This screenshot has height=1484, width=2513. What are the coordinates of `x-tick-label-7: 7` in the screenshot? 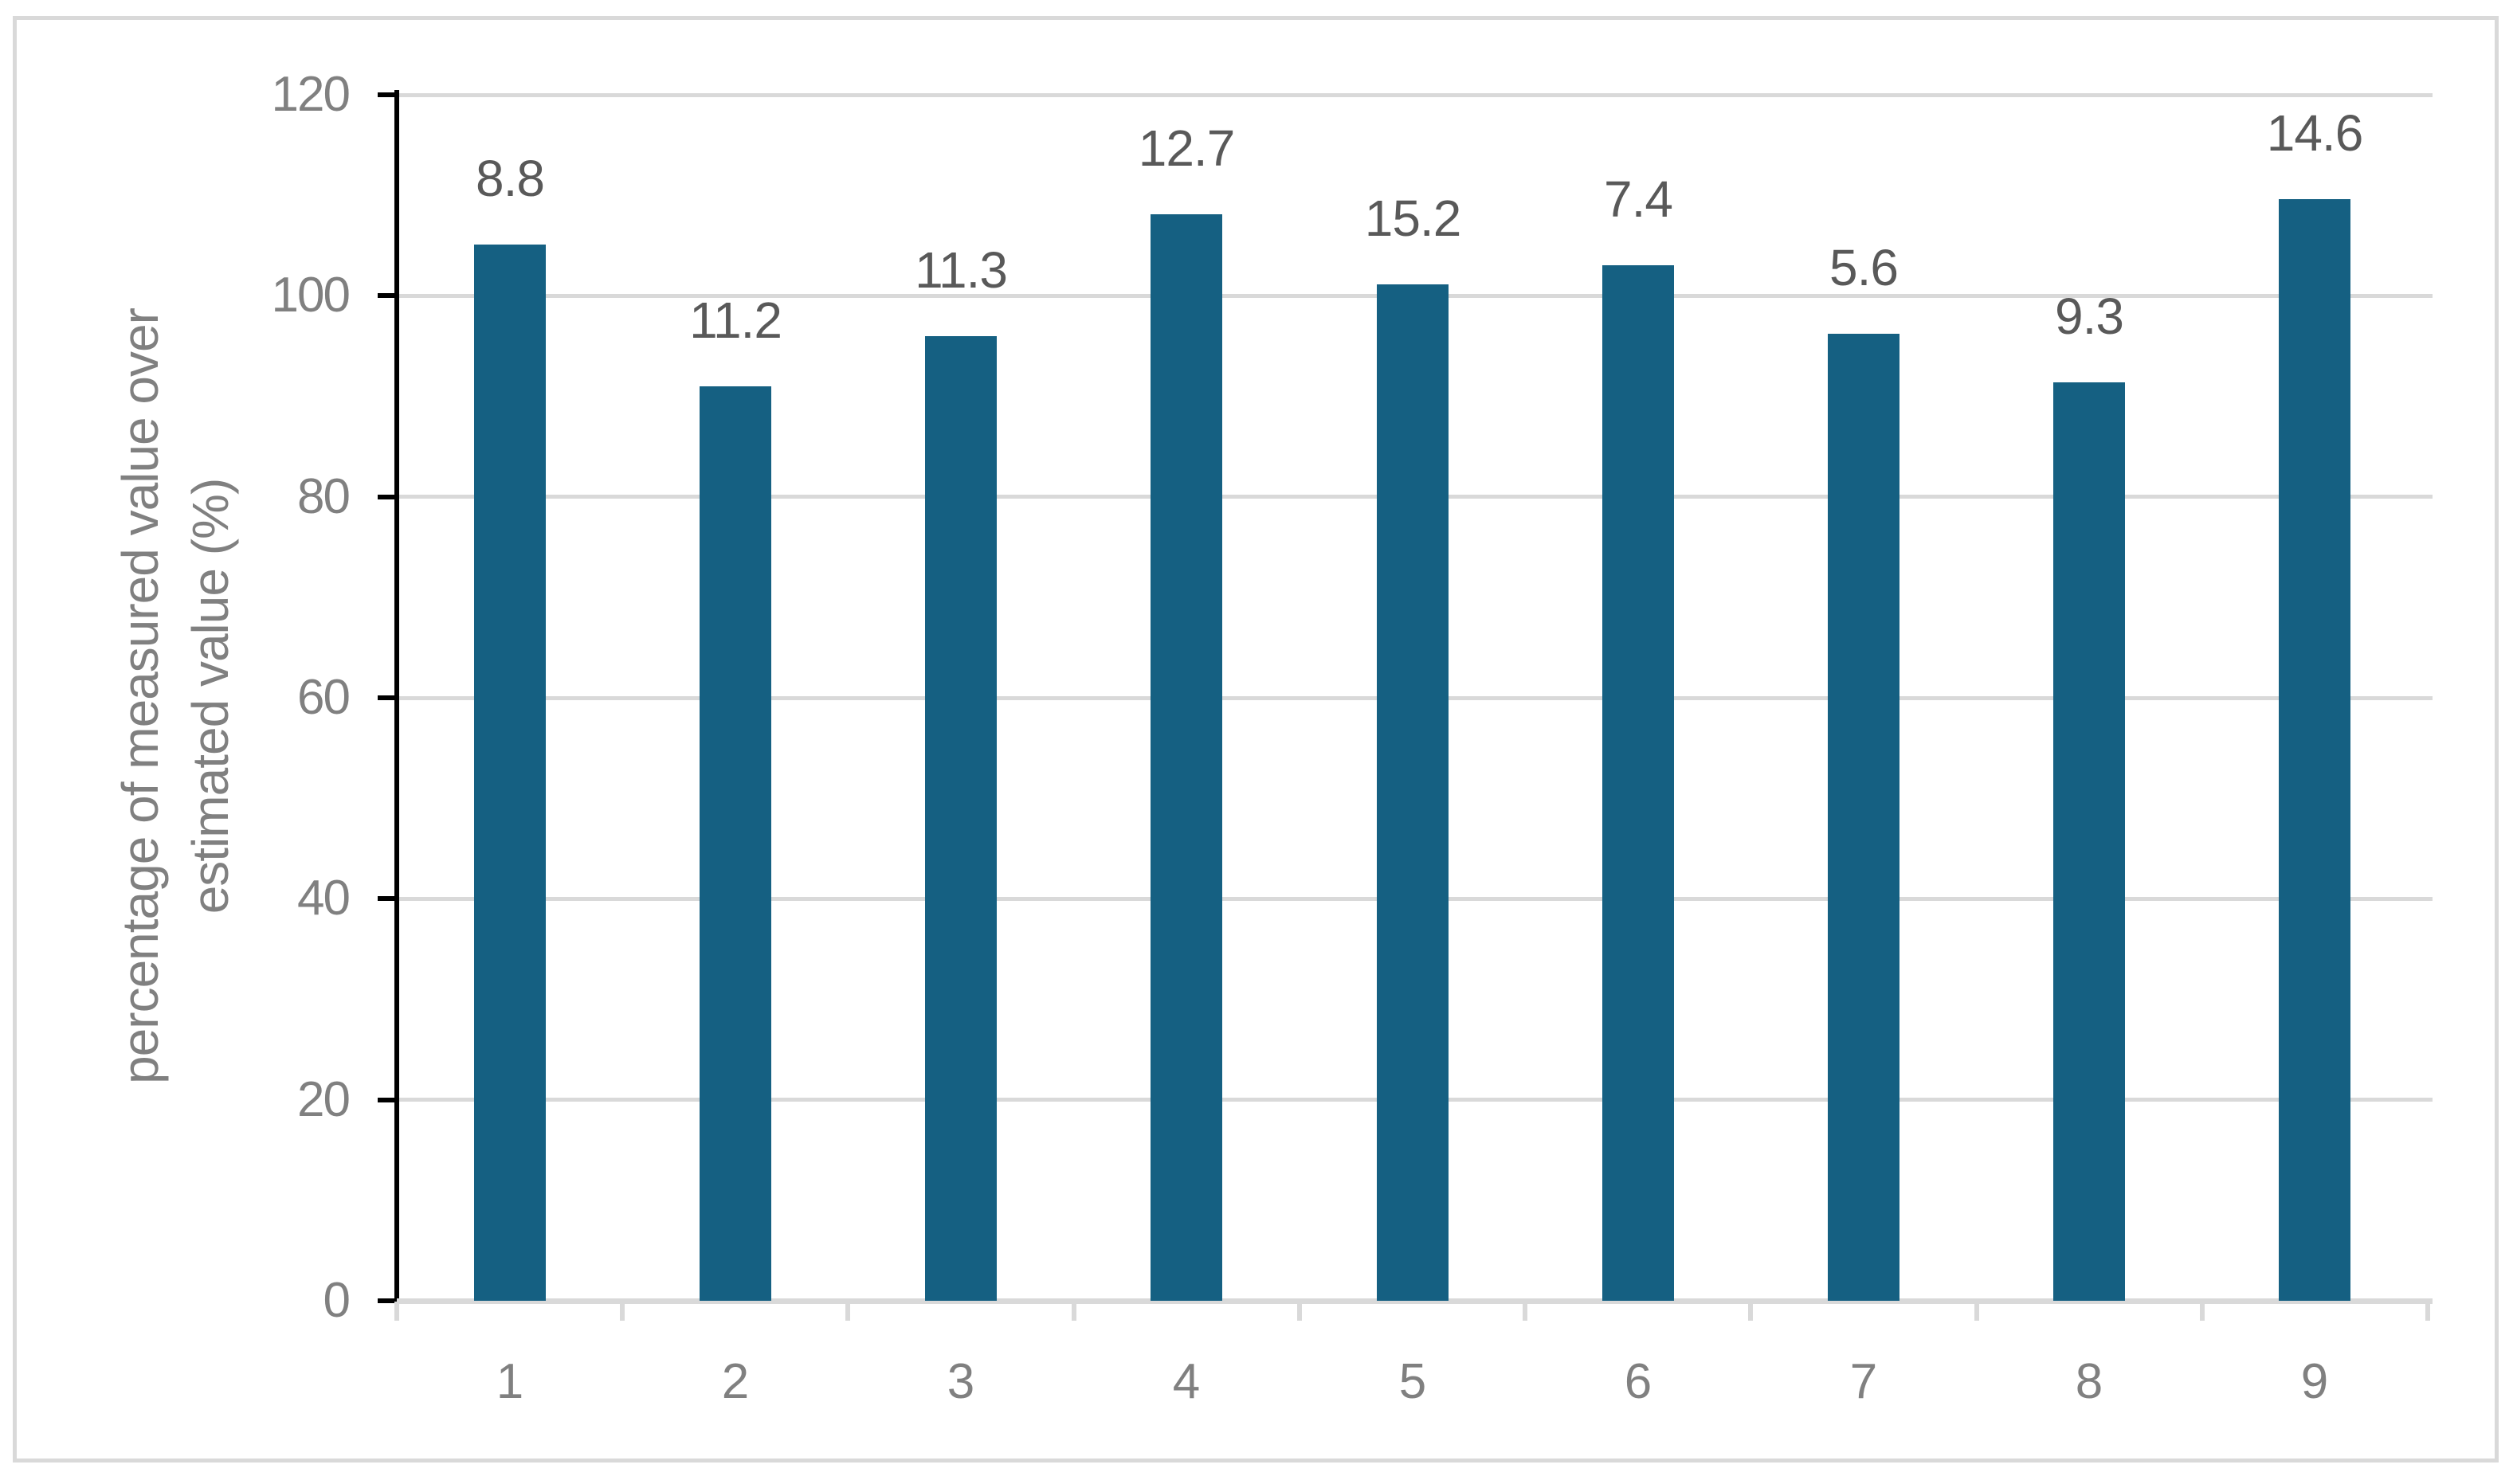 It's located at (1863, 1381).